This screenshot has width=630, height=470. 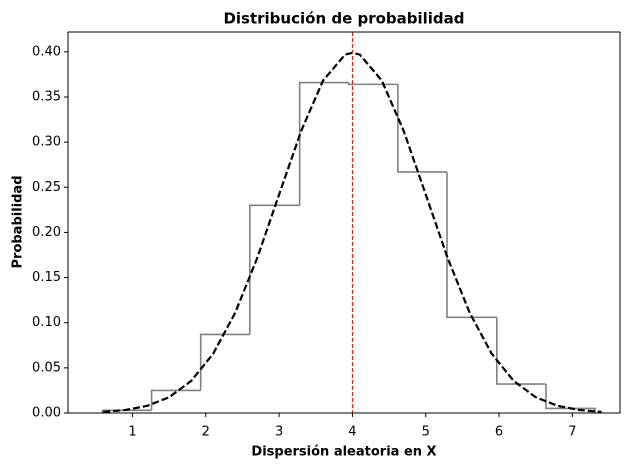 What do you see at coordinates (46, 367) in the screenshot?
I see `y-tick-label: 0.05` at bounding box center [46, 367].